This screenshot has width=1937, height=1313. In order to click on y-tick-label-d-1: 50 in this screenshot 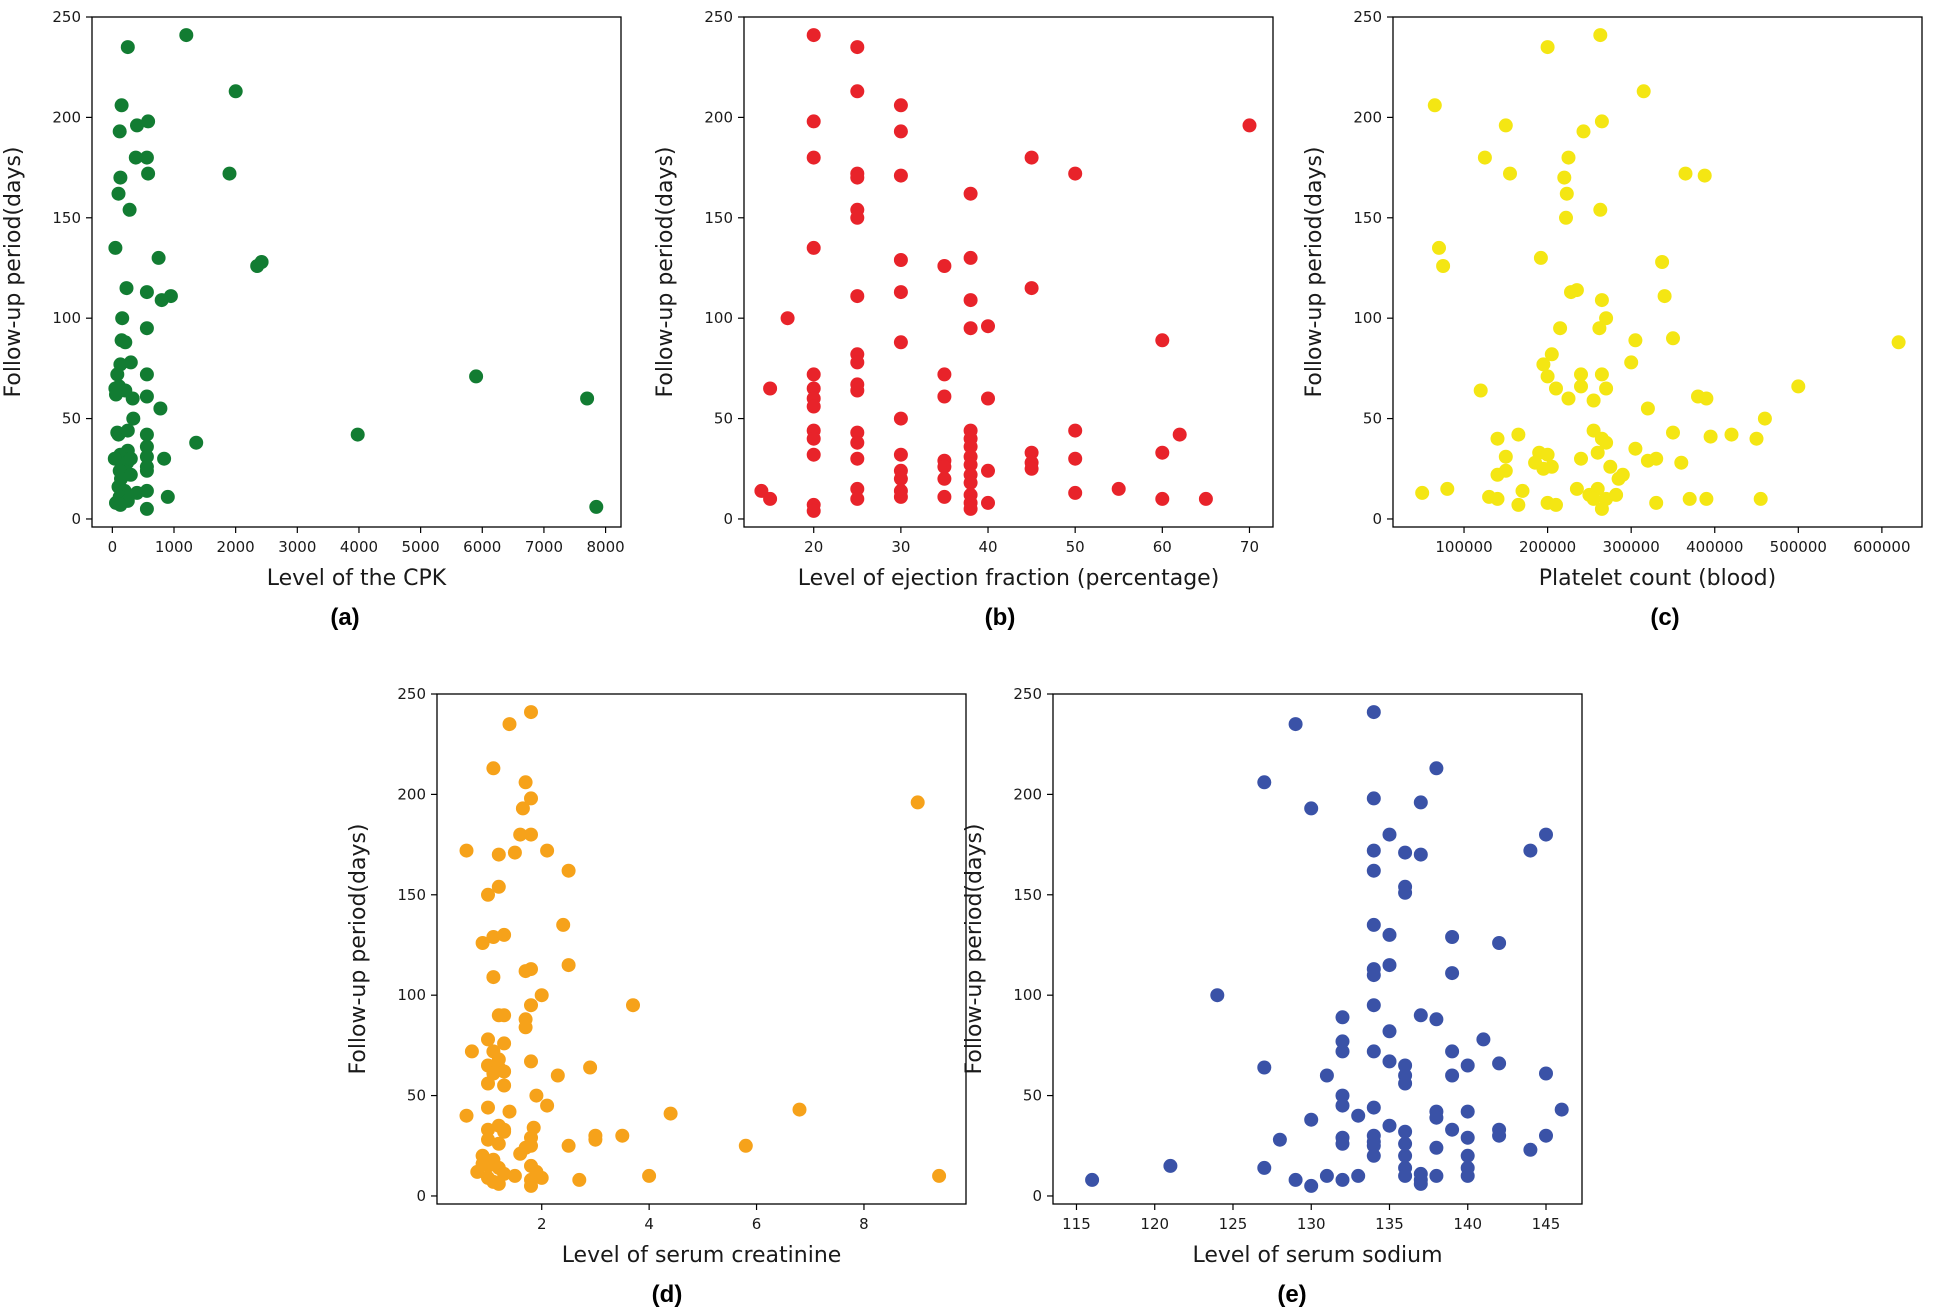, I will do `click(416, 1096)`.